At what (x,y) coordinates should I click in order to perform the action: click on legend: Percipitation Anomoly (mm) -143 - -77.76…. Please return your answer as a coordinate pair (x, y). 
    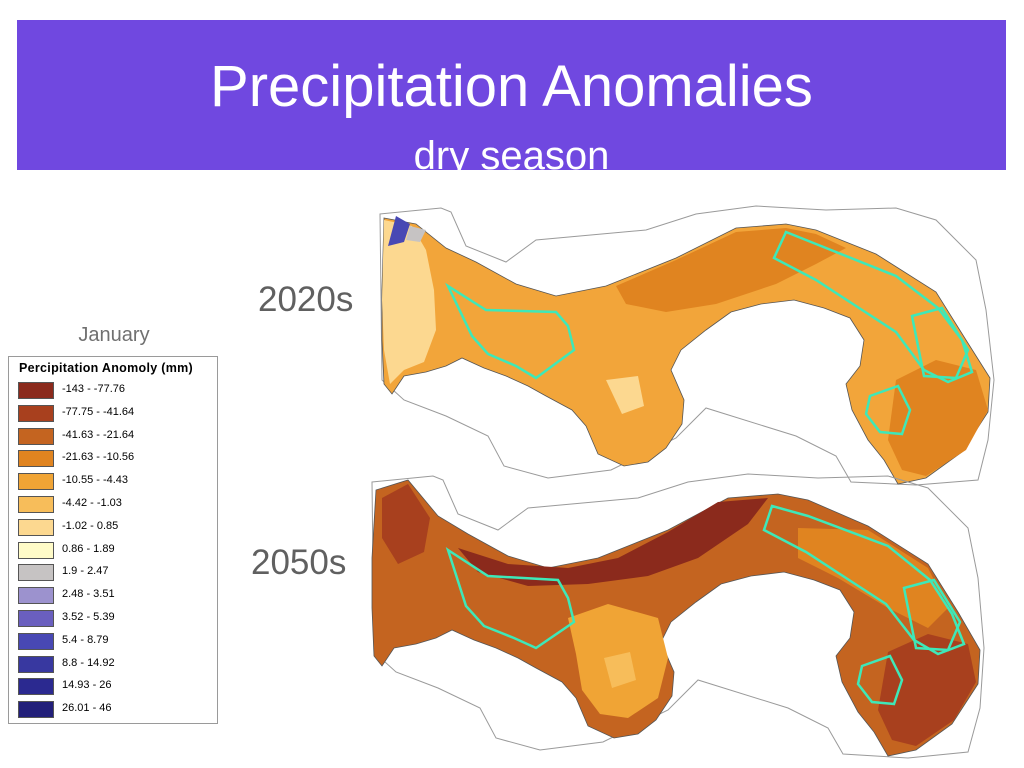
    Looking at the image, I should click on (113, 540).